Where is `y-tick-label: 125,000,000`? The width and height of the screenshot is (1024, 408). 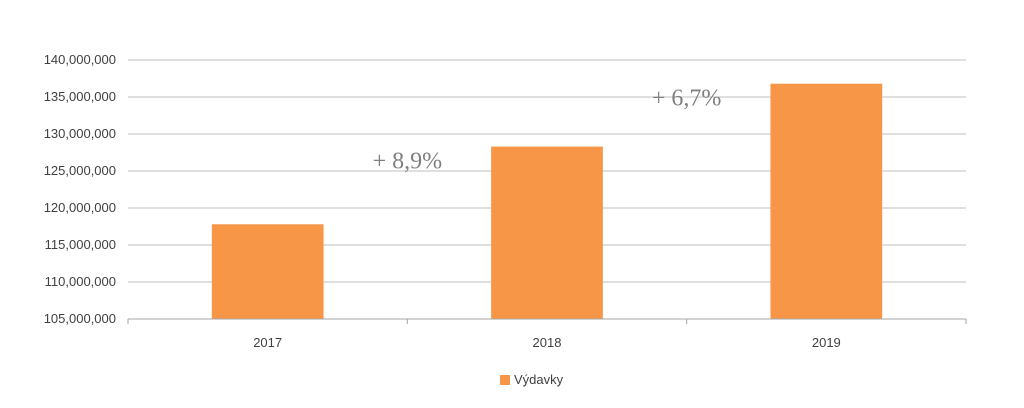
y-tick-label: 125,000,000 is located at coordinates (80, 170).